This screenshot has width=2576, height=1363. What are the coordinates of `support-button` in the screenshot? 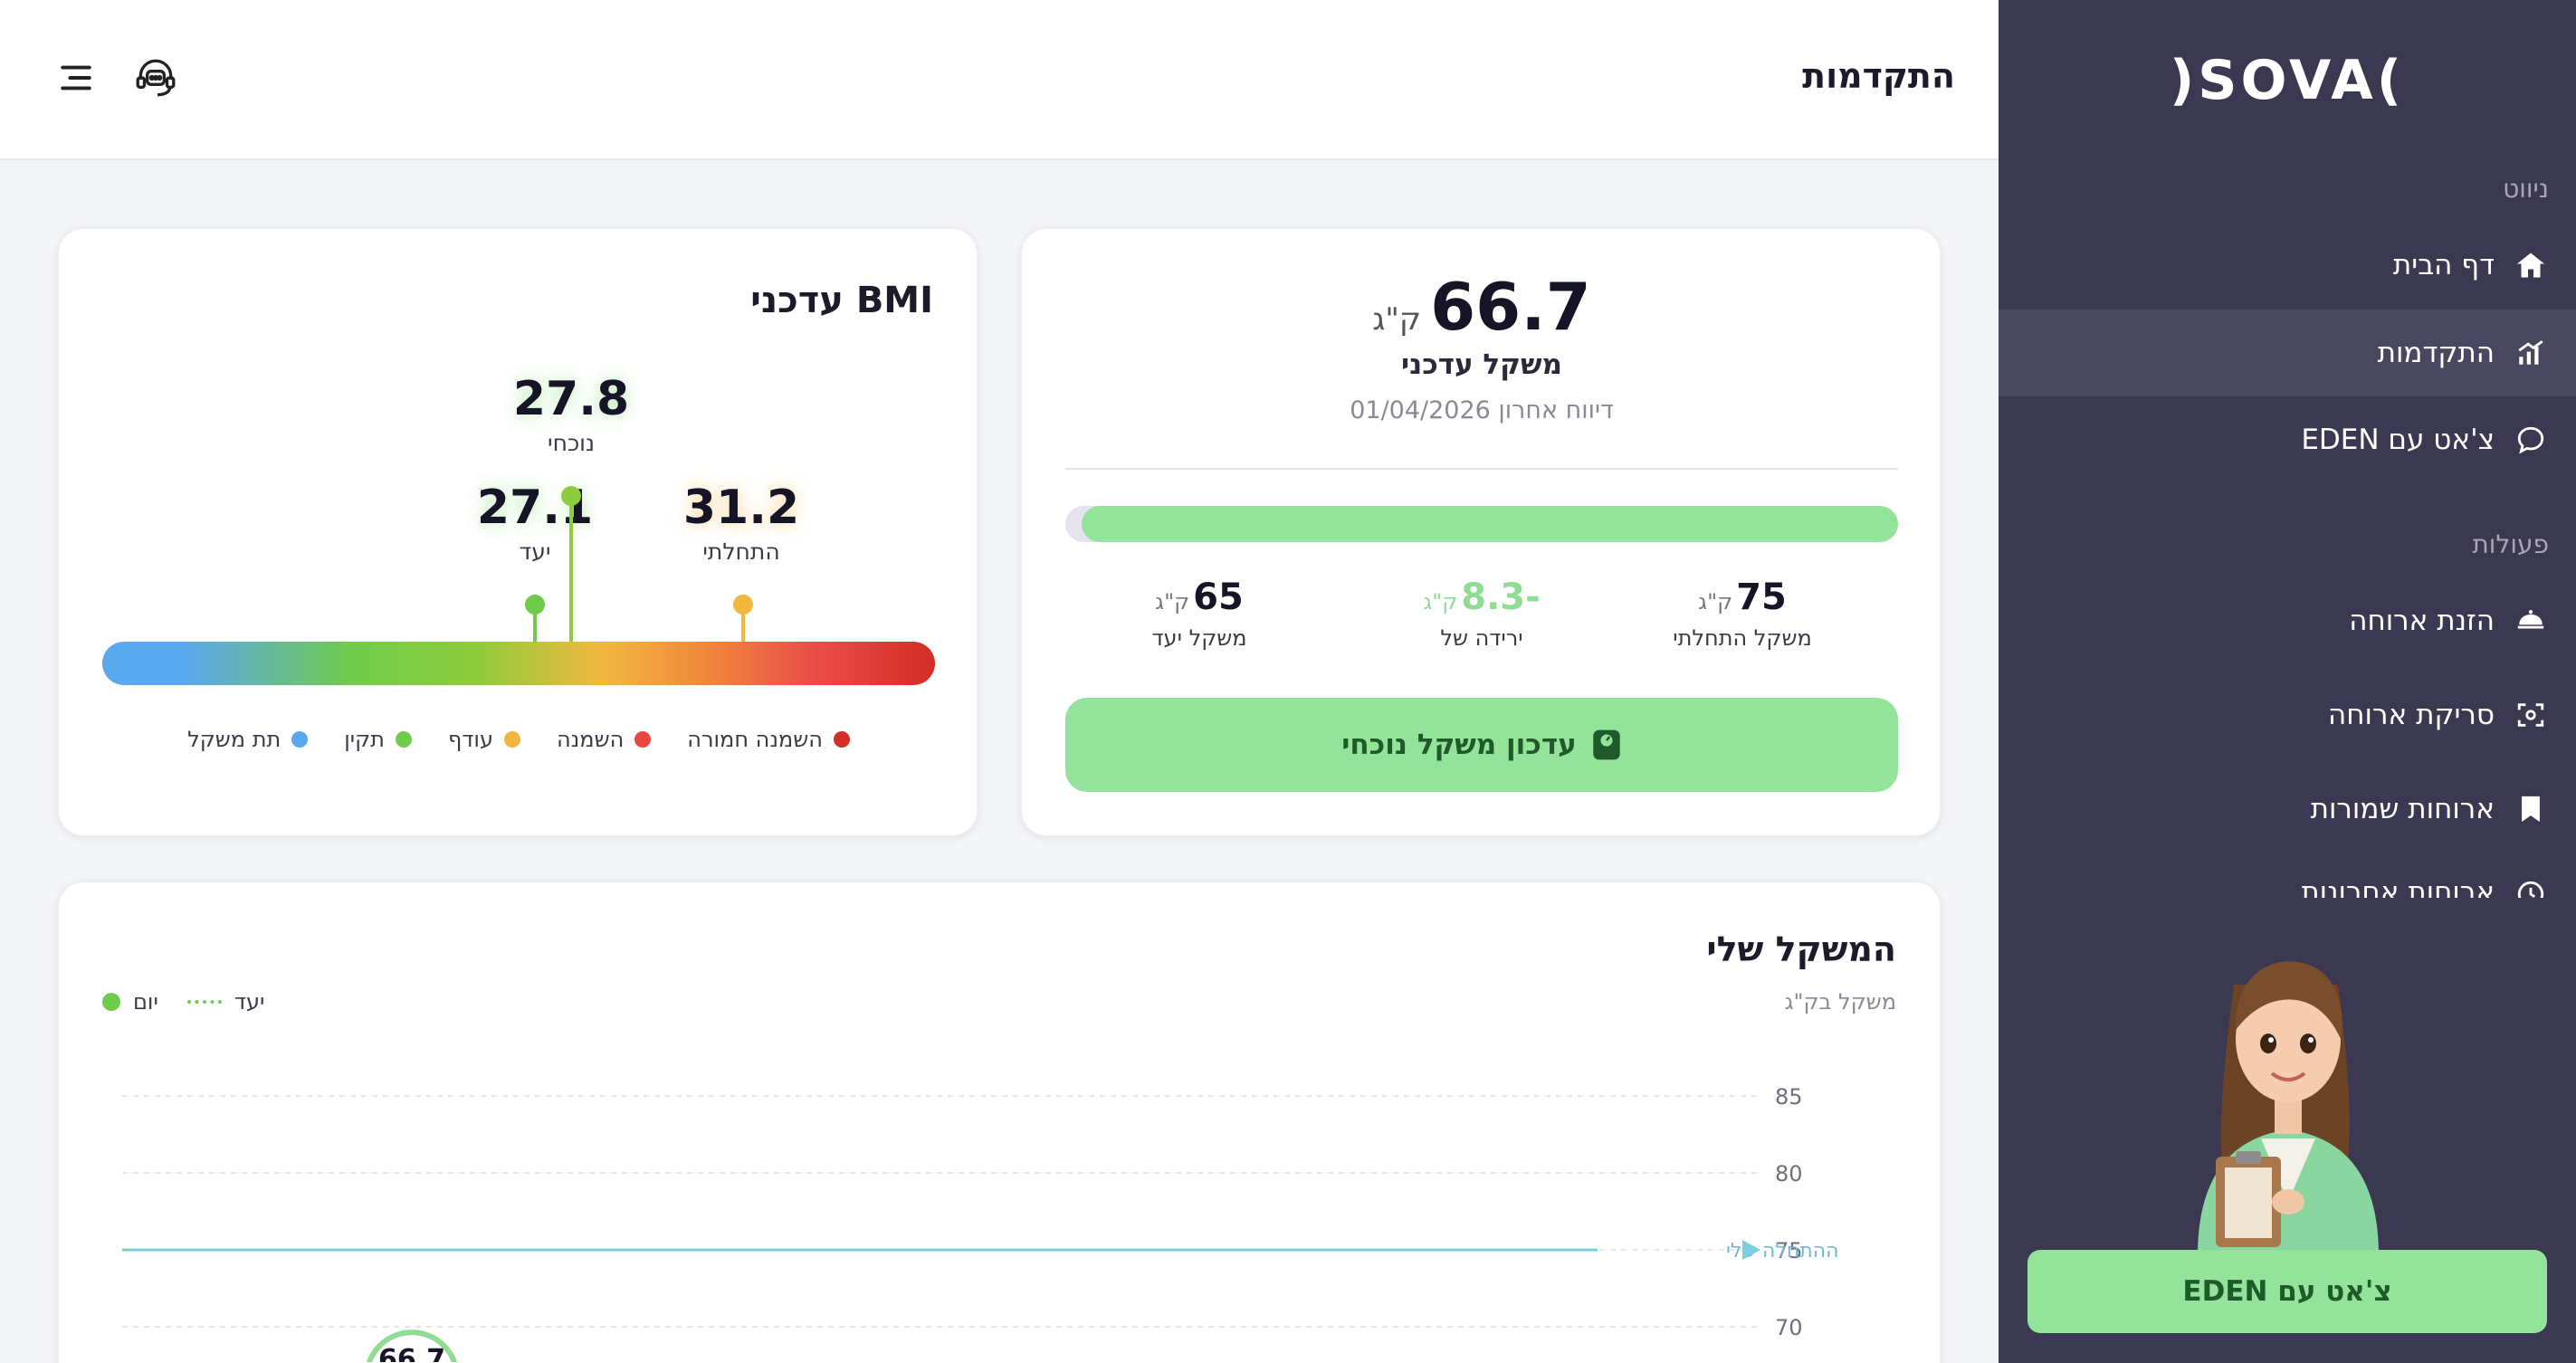 It's located at (155, 79).